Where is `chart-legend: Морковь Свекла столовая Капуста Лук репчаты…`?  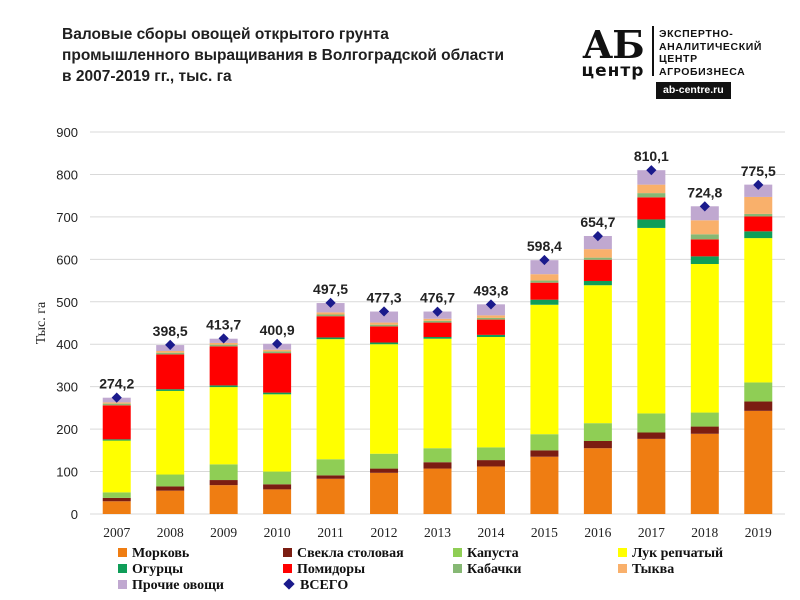 chart-legend: Морковь Свекла столовая Капуста Лук репчаты… is located at coordinates (453, 572).